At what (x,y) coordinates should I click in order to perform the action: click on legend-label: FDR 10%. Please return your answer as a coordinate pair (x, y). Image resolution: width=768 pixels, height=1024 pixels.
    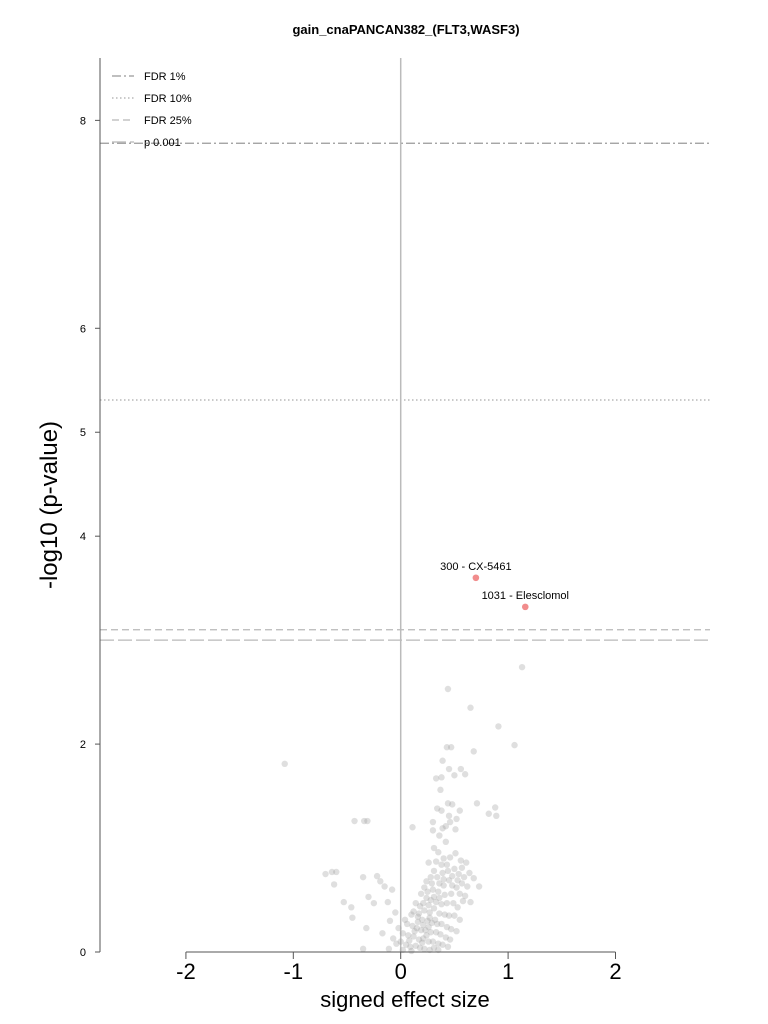
    Looking at the image, I should click on (168, 99).